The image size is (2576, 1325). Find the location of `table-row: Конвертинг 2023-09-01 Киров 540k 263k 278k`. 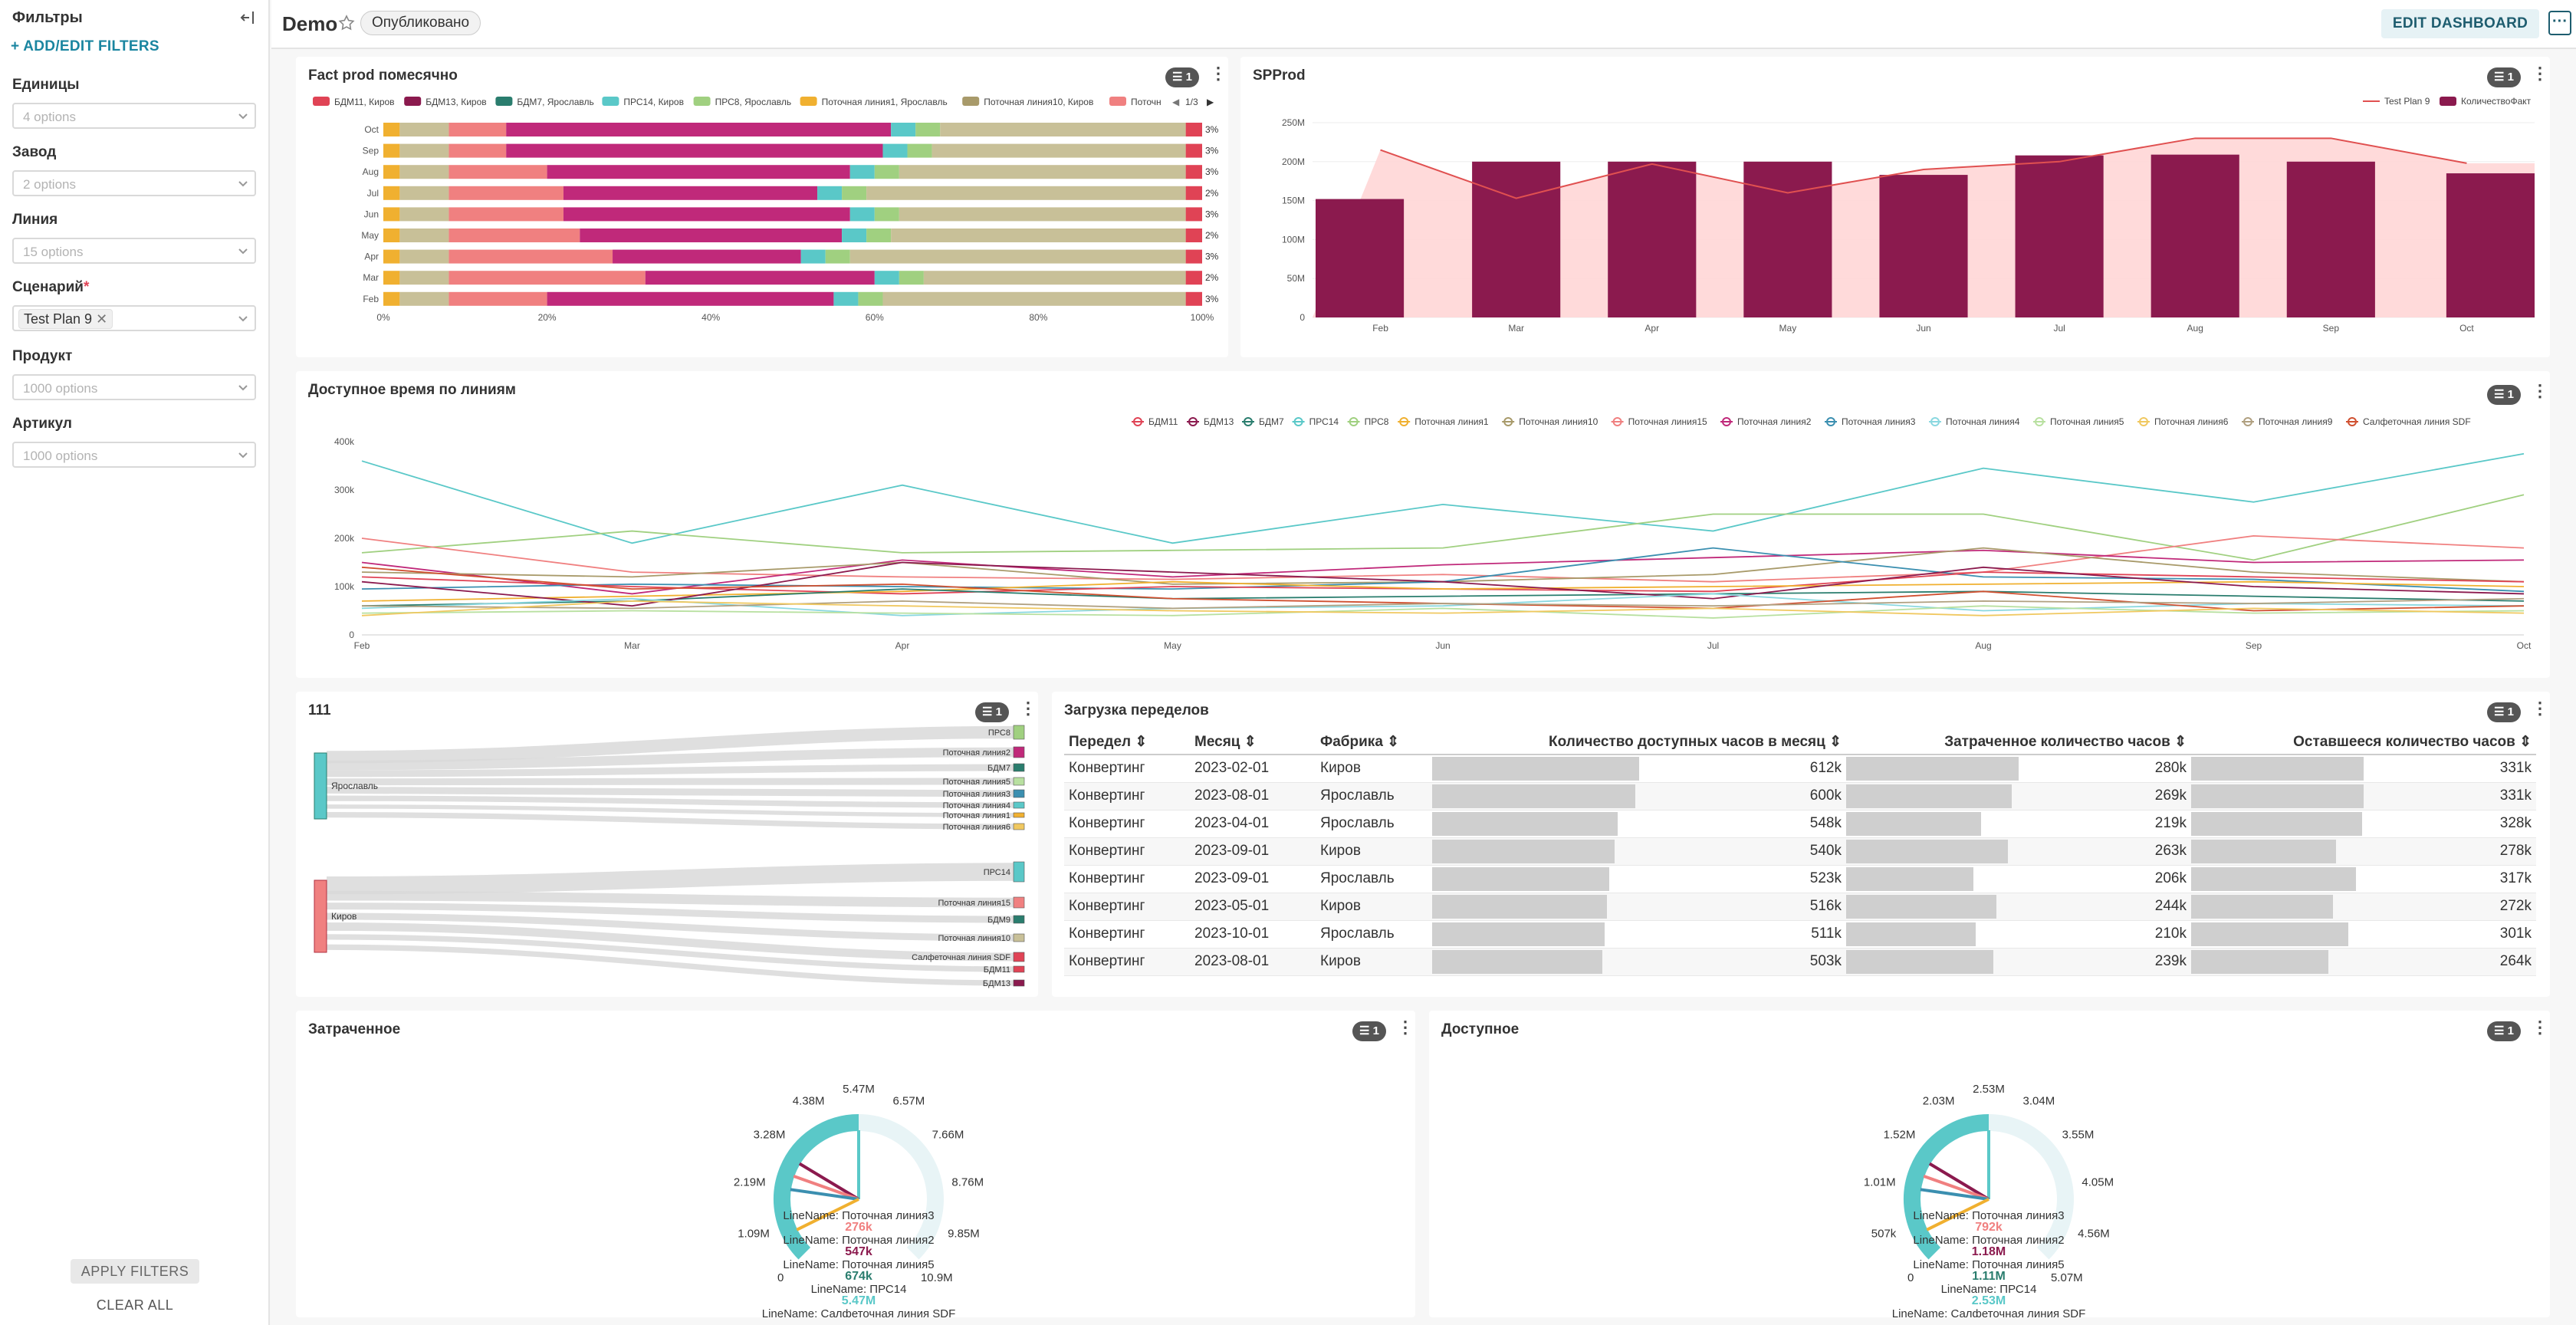

table-row: Конвертинг 2023-09-01 Киров 540k 263k 278k is located at coordinates (1800, 851).